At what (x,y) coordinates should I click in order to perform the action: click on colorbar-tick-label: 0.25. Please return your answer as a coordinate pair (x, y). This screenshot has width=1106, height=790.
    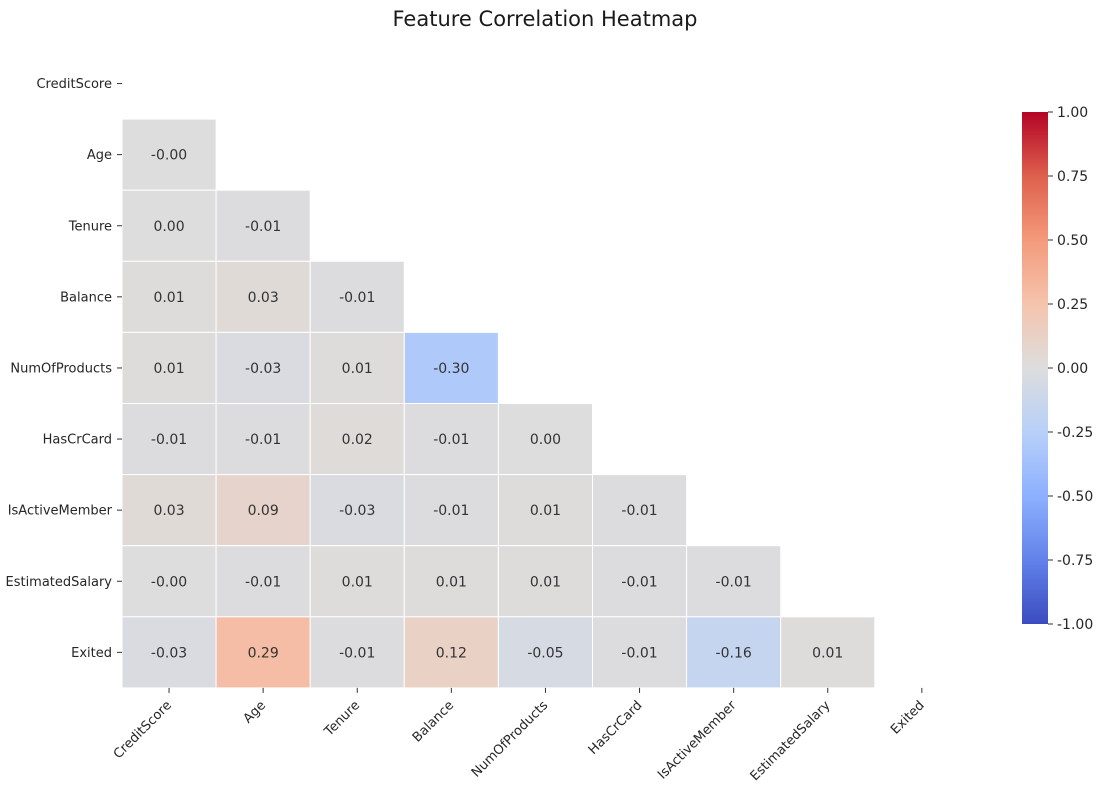
    Looking at the image, I should click on (1072, 305).